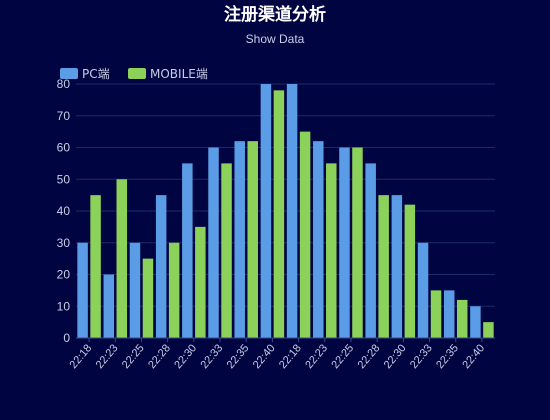 The height and width of the screenshot is (420, 550). What do you see at coordinates (64, 275) in the screenshot?
I see `y-tick-label: 20` at bounding box center [64, 275].